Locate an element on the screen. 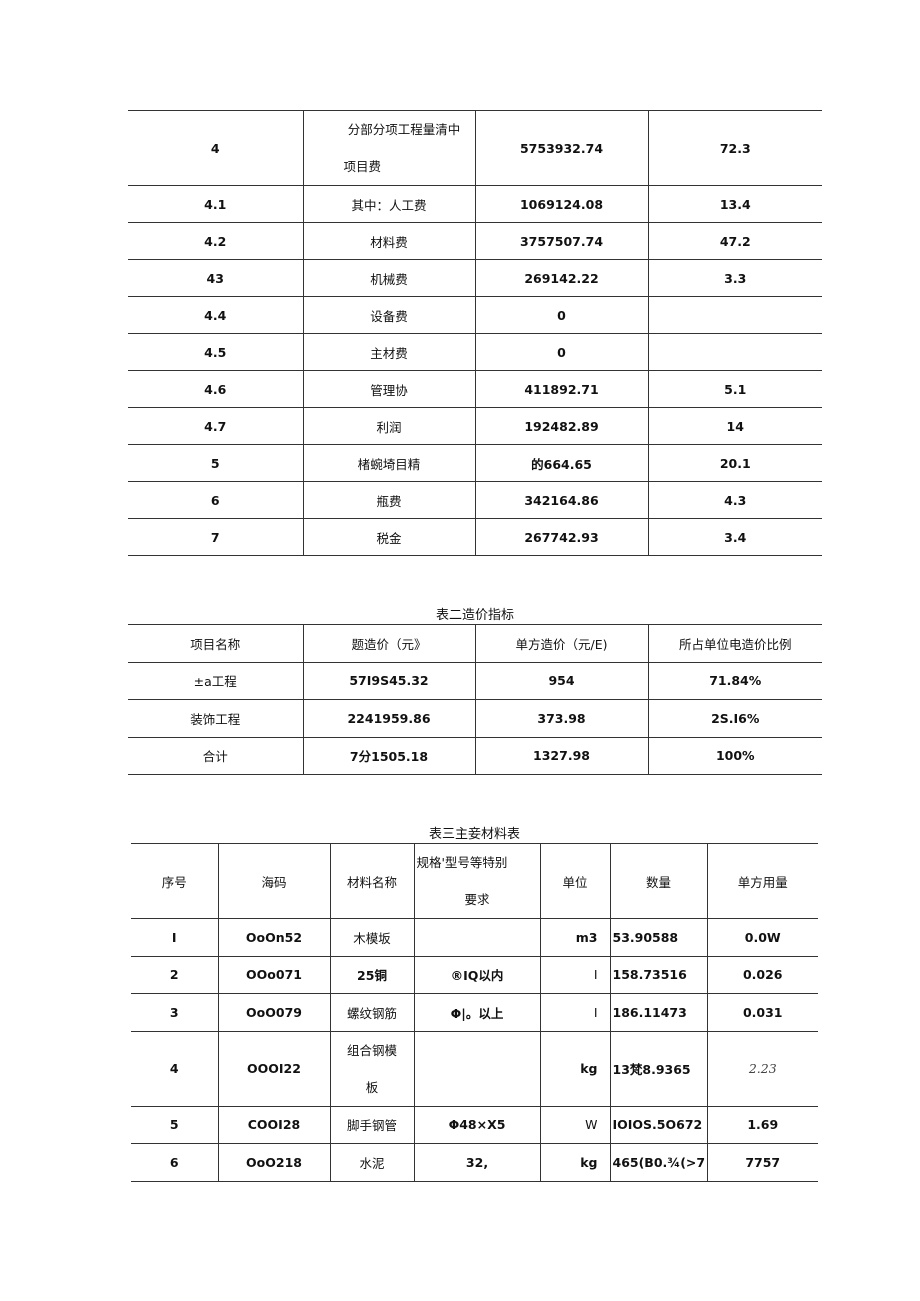 Image resolution: width=920 pixels, height=1301 pixels. spec: 32, is located at coordinates (476, 1162).